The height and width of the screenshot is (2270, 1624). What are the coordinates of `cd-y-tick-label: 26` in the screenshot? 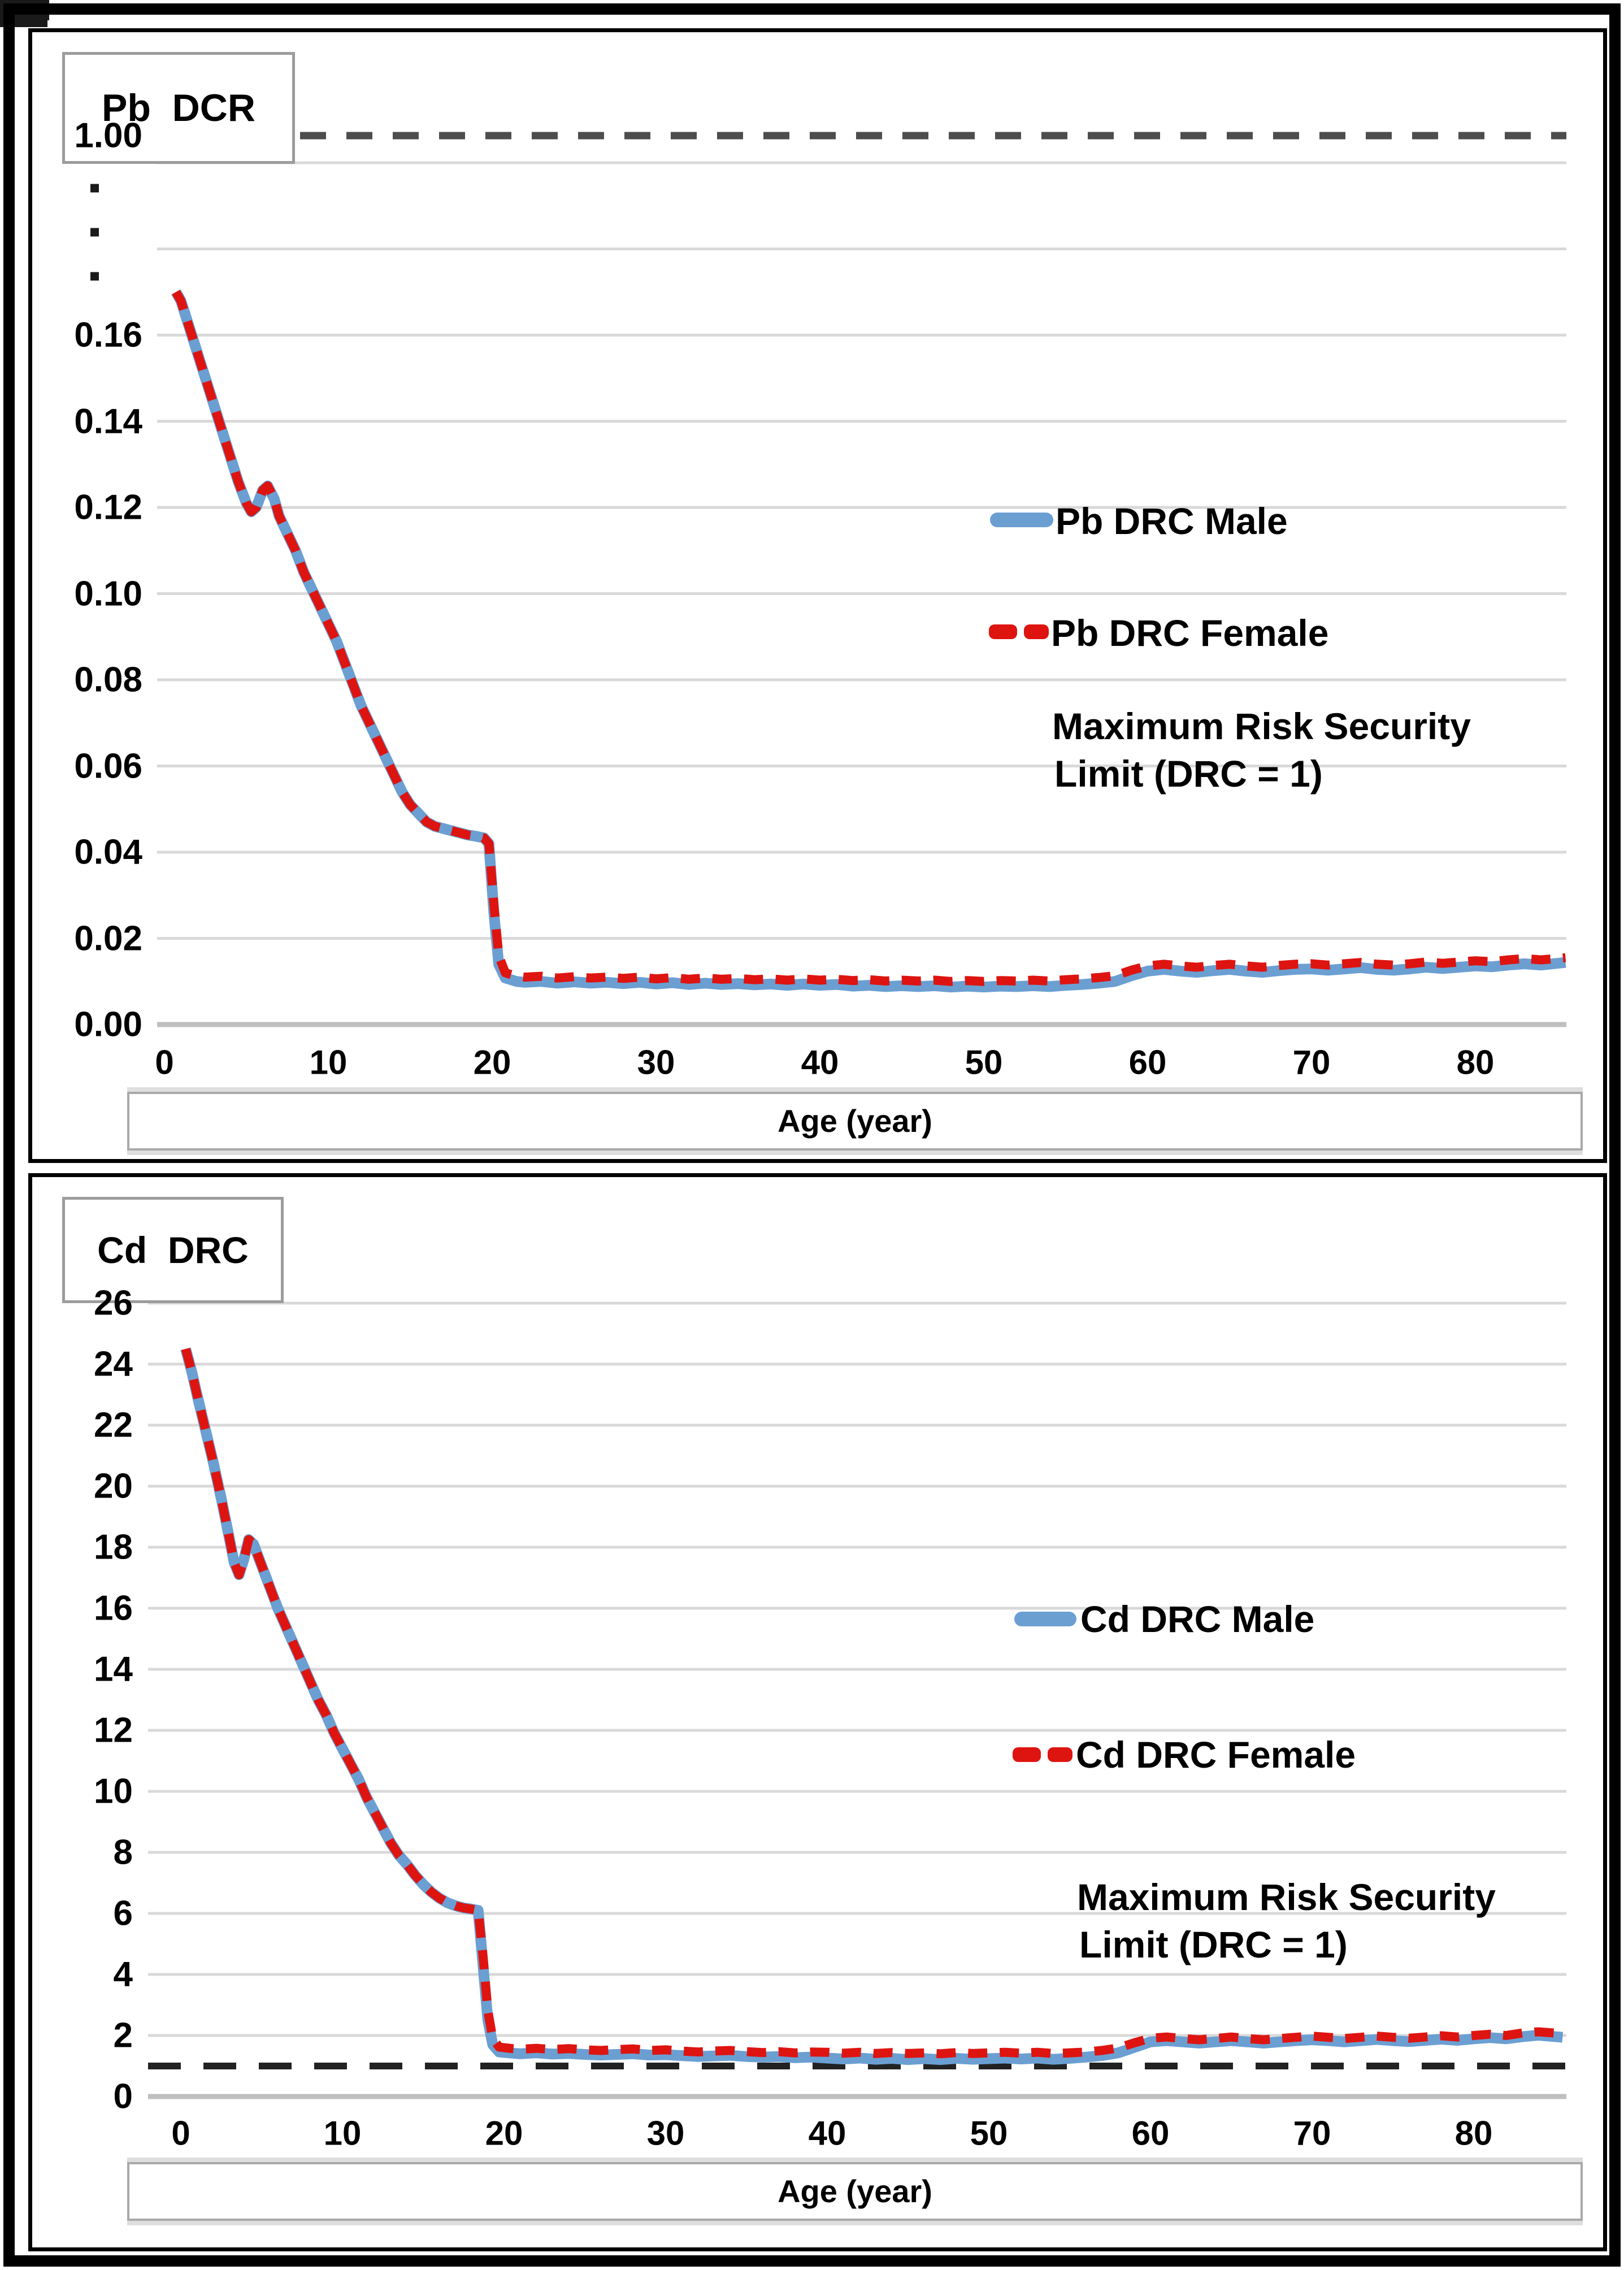 It's located at (113, 1303).